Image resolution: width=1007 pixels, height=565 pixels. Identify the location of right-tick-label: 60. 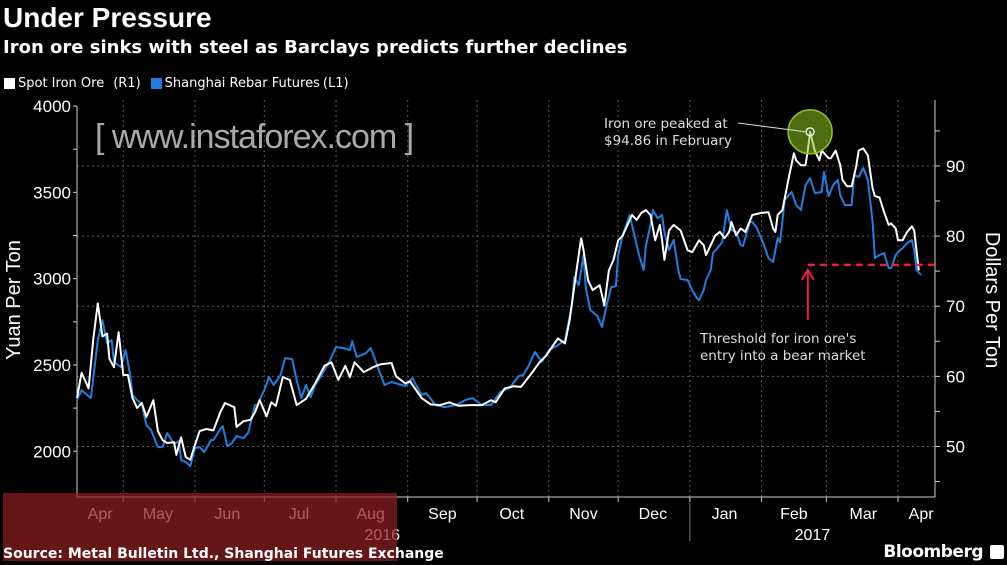
(955, 376).